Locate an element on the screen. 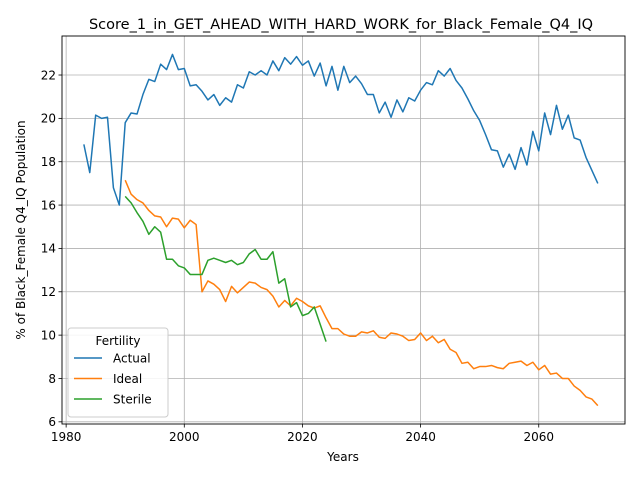  legend: Fertility Actual Ideal Sterile is located at coordinates (118, 372).